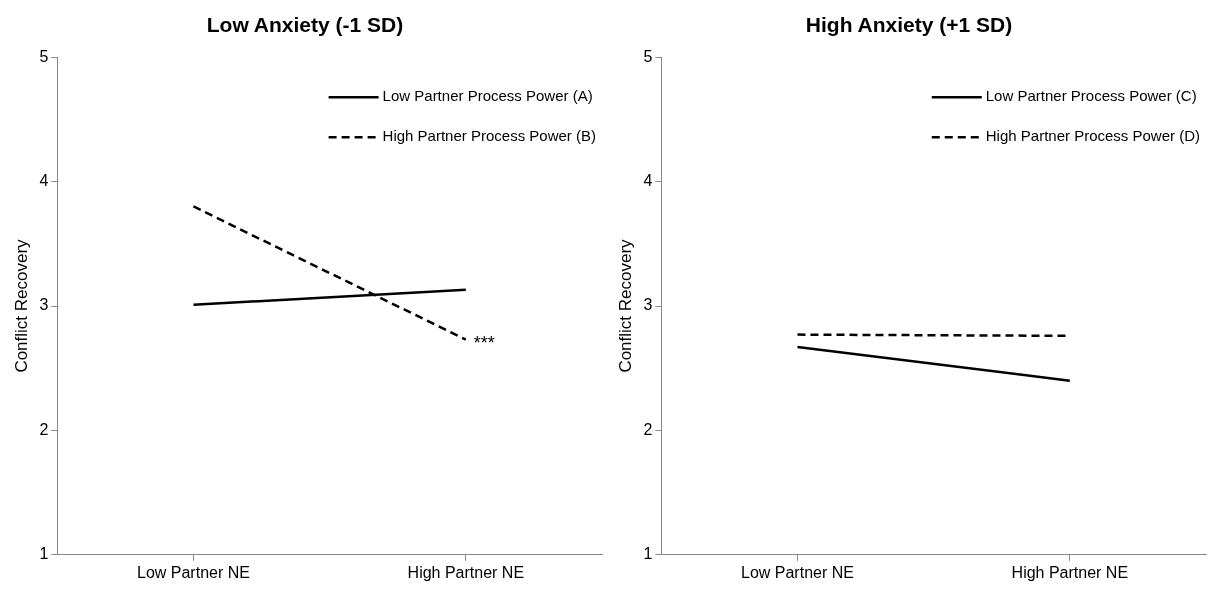 Image resolution: width=1224 pixels, height=593 pixels. I want to click on legend-label: High Partner Process Power (D), so click(1092, 136).